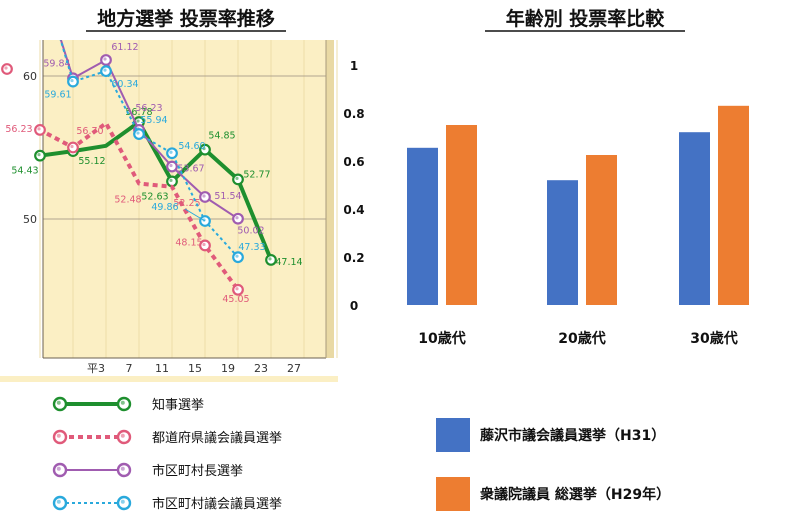 The width and height of the screenshot is (800, 526). What do you see at coordinates (217, 438) in the screenshot?
I see `legend-label-prefectural: 都道府県議会議員選挙` at bounding box center [217, 438].